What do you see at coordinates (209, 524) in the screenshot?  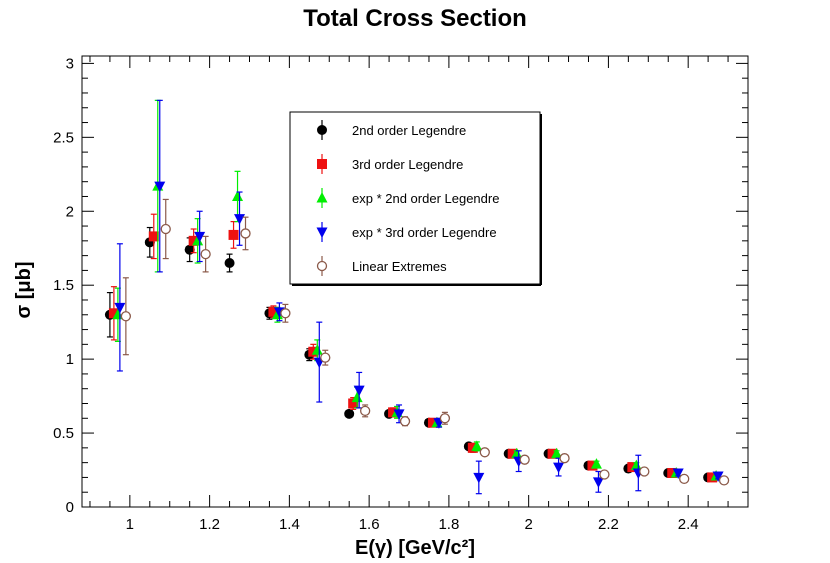 I see `x-tick-label: 1.2` at bounding box center [209, 524].